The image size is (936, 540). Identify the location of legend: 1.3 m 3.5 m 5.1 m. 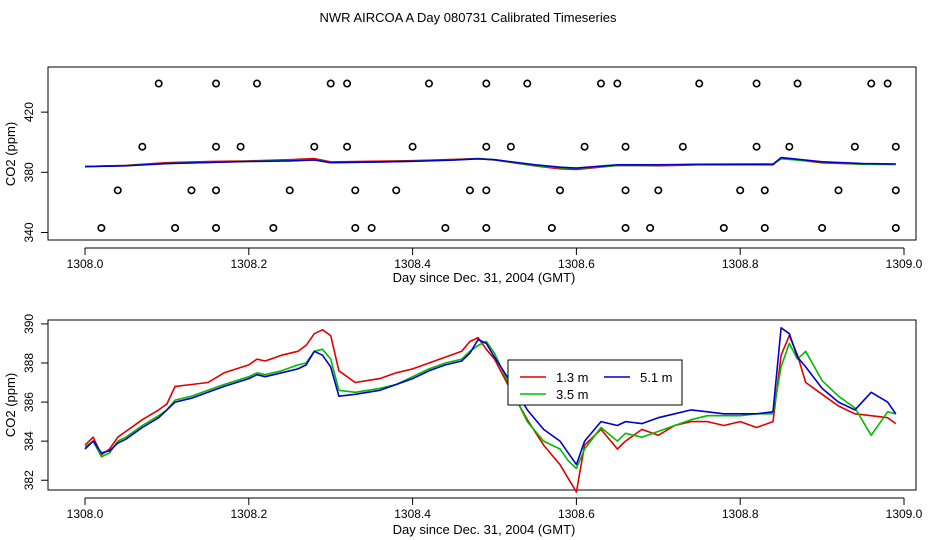
(595, 382).